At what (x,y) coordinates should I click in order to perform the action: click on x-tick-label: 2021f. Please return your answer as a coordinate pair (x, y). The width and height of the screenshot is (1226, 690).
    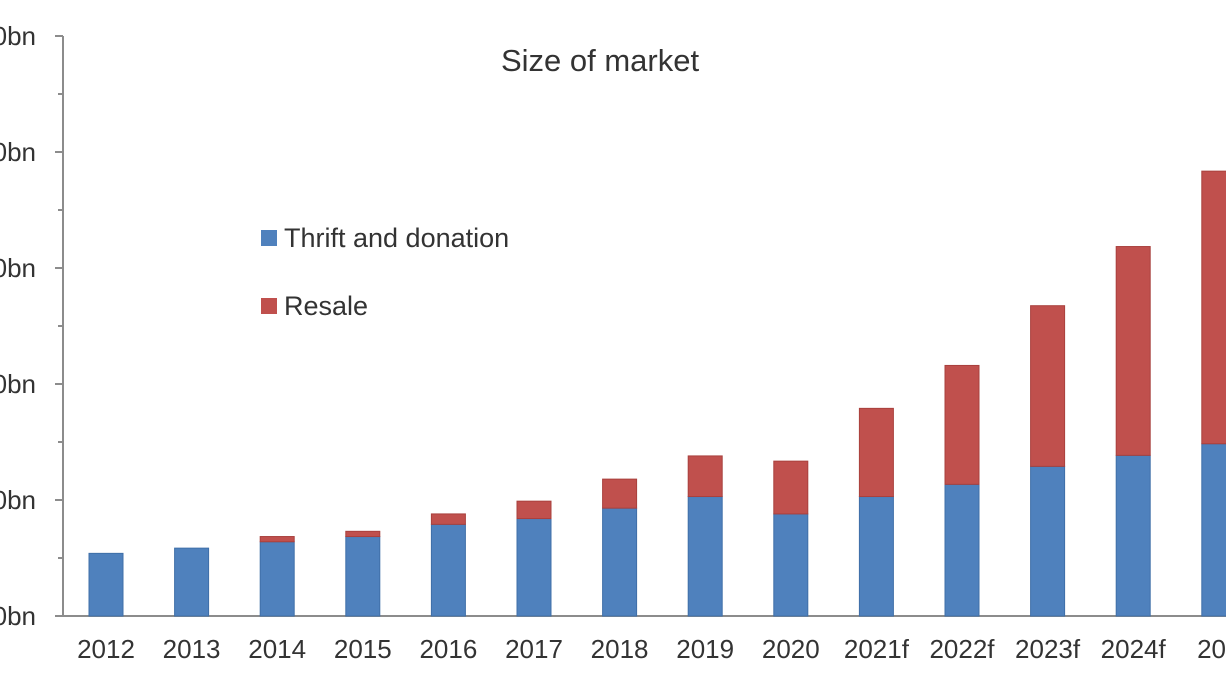
    Looking at the image, I should click on (877, 649).